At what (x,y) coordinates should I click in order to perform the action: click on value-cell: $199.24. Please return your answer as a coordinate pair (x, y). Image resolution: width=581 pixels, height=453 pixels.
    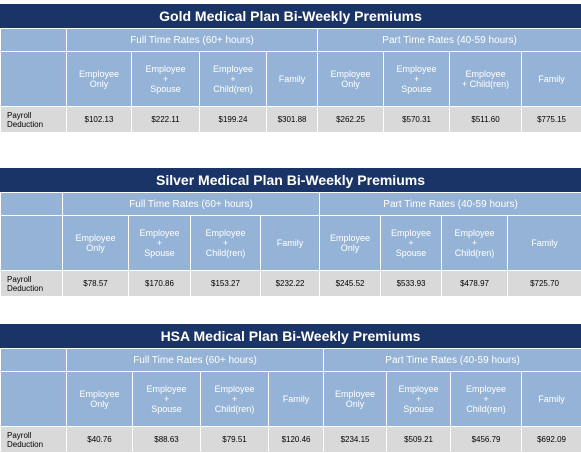
    Looking at the image, I should click on (233, 120).